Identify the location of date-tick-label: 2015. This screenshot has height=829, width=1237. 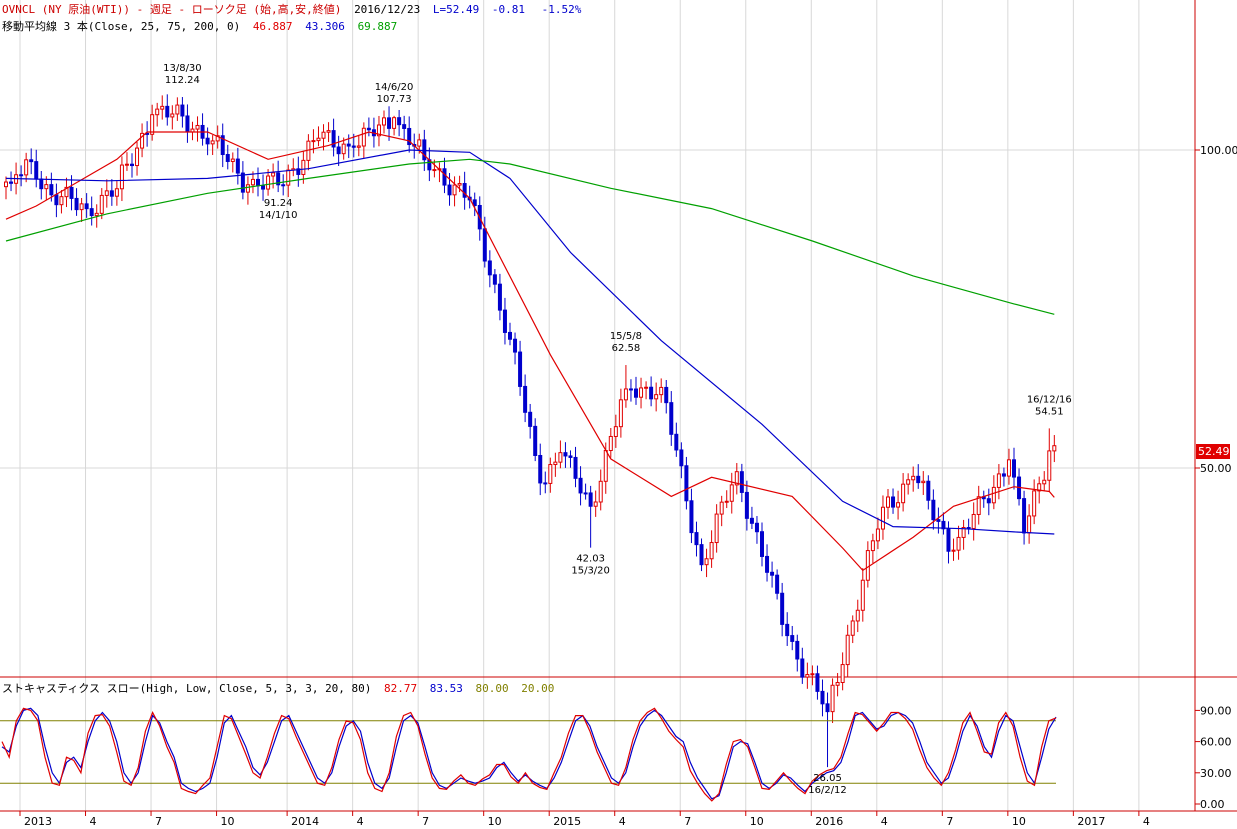
(567, 821).